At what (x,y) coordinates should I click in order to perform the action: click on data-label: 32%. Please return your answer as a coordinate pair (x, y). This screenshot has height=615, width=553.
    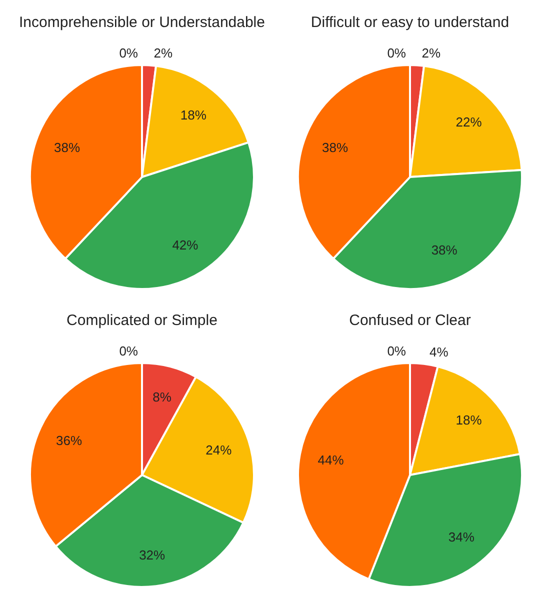
    Looking at the image, I should click on (152, 555).